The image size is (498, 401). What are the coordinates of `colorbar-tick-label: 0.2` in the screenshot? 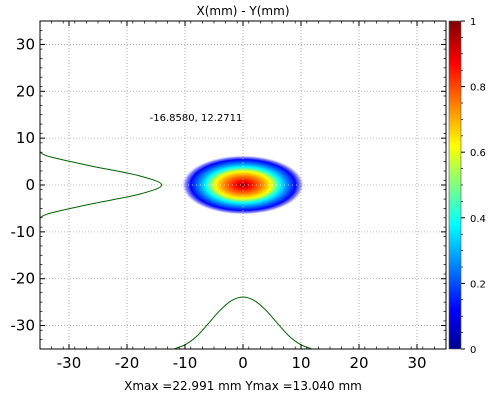 It's located at (478, 284).